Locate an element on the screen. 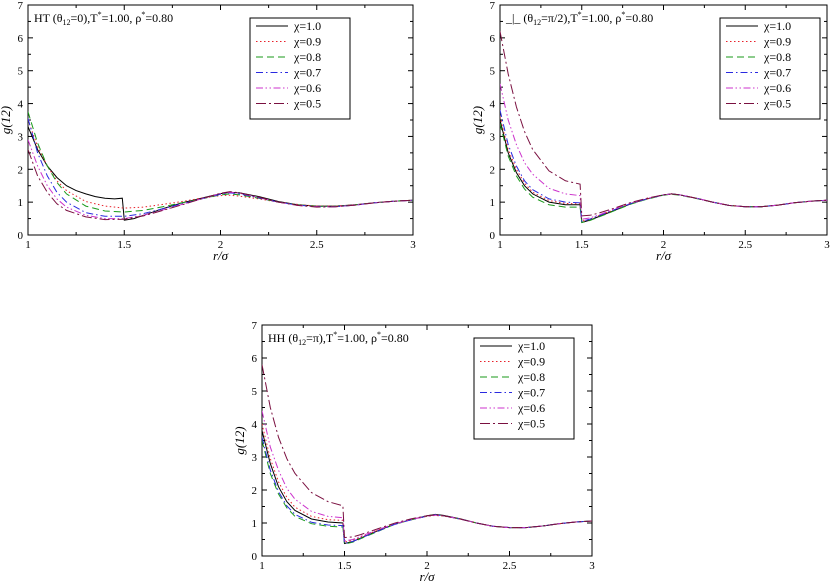  panel-title: HH (θ12=π),T*=1.00, ρ*=0.80 is located at coordinates (338, 338).